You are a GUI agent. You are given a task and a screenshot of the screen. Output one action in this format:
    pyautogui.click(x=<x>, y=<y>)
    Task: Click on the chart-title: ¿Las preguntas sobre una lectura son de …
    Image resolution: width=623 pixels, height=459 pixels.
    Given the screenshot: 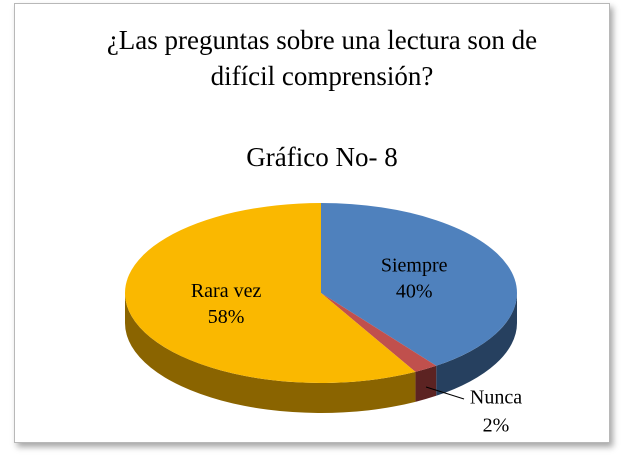 What is the action you would take?
    pyautogui.click(x=322, y=58)
    